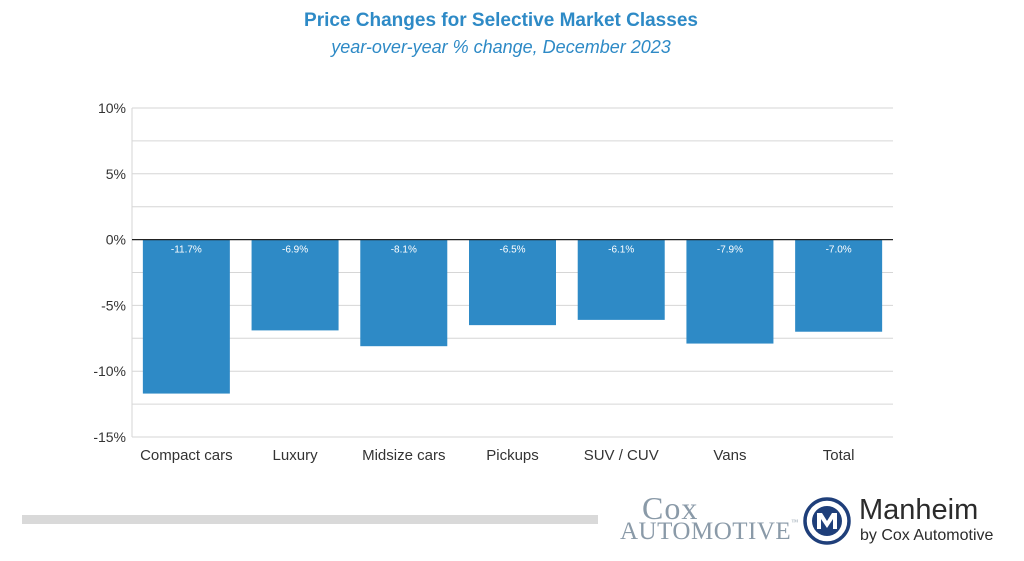  Describe the element at coordinates (109, 437) in the screenshot. I see `y-tick-label: -15%` at that location.